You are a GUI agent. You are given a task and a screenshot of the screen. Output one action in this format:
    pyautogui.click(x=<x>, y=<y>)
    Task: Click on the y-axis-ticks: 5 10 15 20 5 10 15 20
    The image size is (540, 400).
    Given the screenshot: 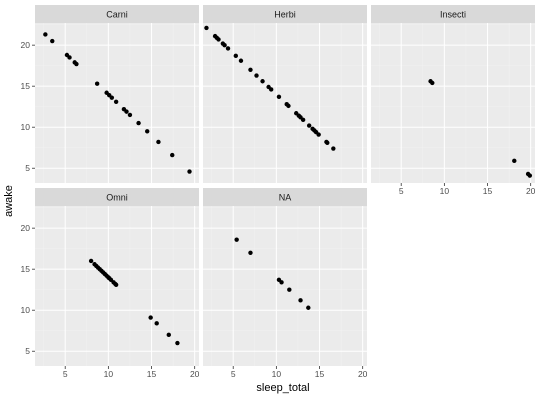 What is the action you would take?
    pyautogui.click(x=28, y=198)
    